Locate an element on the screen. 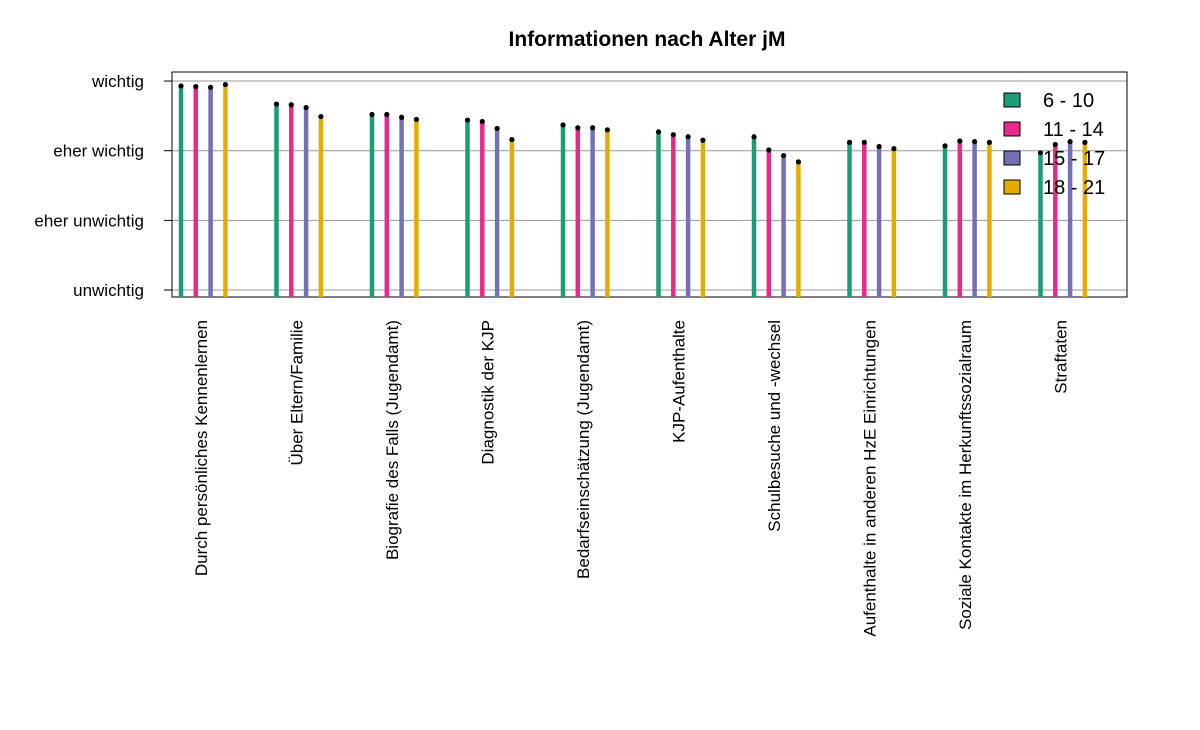 The width and height of the screenshot is (1200, 730). x-tick-label: Bedarfseinschätzung (Jugendamt) is located at coordinates (583, 449).